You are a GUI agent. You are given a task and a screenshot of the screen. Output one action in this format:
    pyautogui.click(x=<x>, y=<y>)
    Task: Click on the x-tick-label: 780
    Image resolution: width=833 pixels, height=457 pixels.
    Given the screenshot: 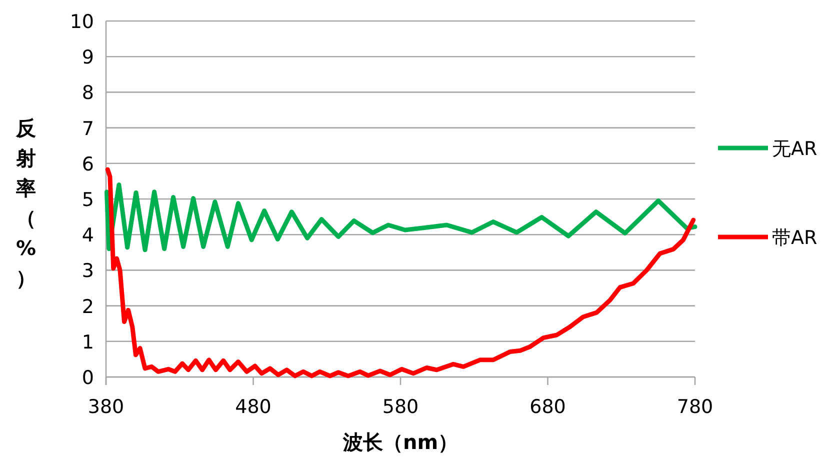 What is the action you would take?
    pyautogui.click(x=695, y=407)
    